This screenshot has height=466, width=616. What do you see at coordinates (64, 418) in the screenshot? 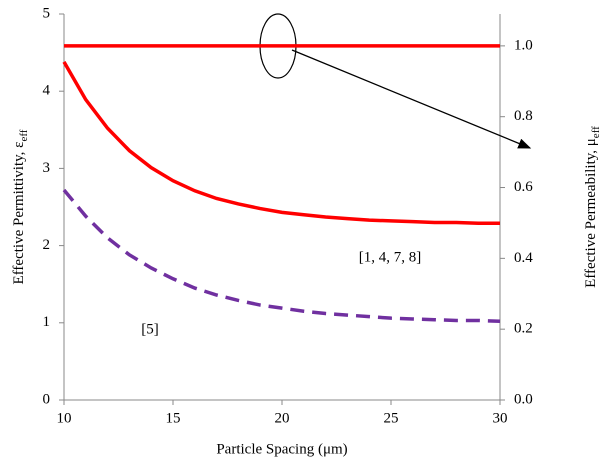
I see `x-tick-label: 10` at bounding box center [64, 418].